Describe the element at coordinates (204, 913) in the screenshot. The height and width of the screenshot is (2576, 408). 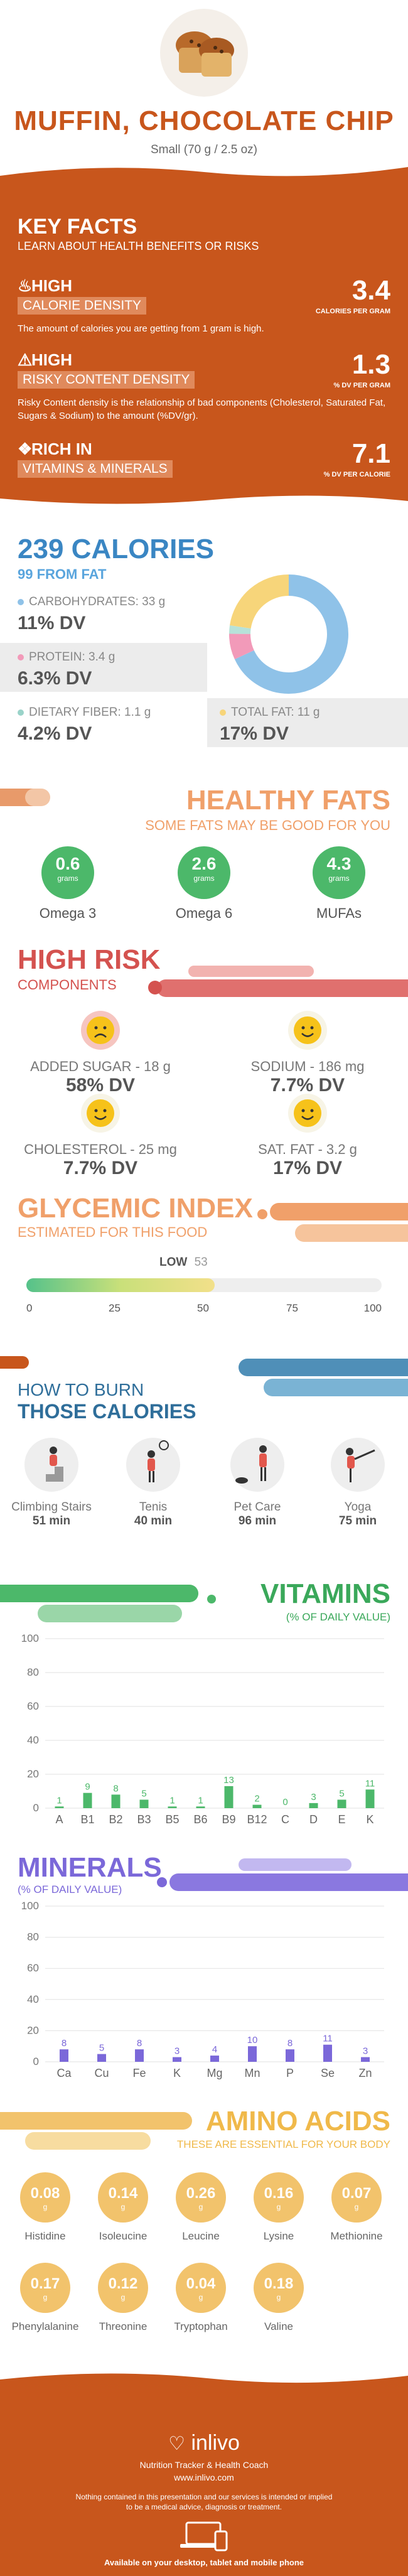
I see `fat-name: Omega 6` at that location.